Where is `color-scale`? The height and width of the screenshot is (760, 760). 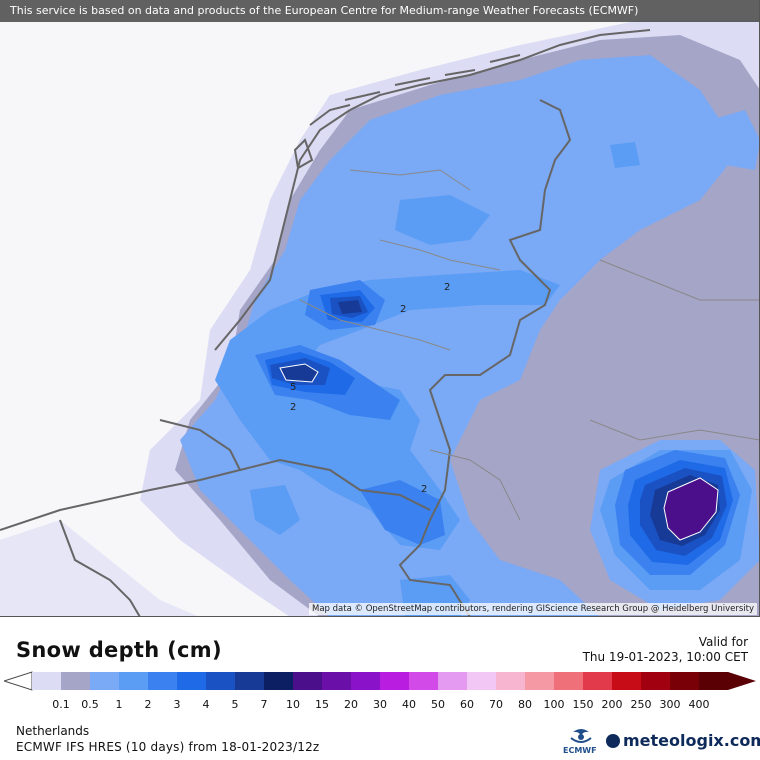 color-scale is located at coordinates (380, 681).